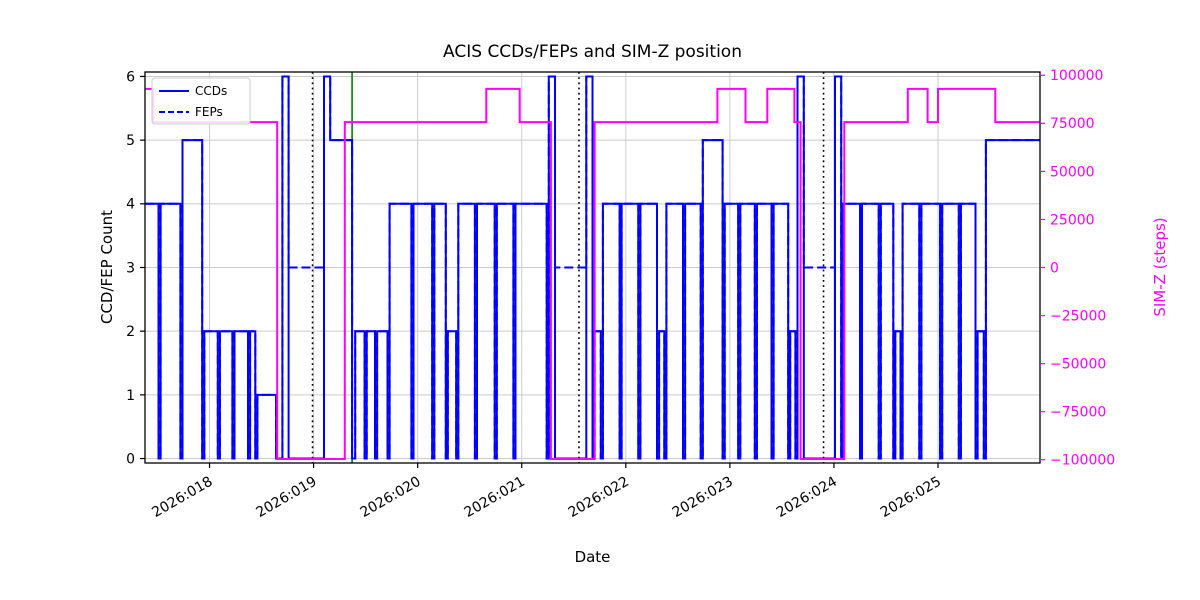  What do you see at coordinates (287, 497) in the screenshot?
I see `x-tick-label: 2026:019` at bounding box center [287, 497].